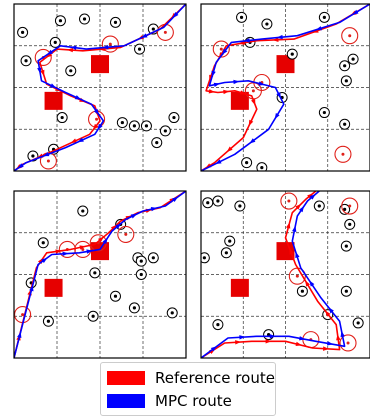  What do you see at coordinates (191, 378) in the screenshot?
I see `legend-item-reference: Reference route` at bounding box center [191, 378].